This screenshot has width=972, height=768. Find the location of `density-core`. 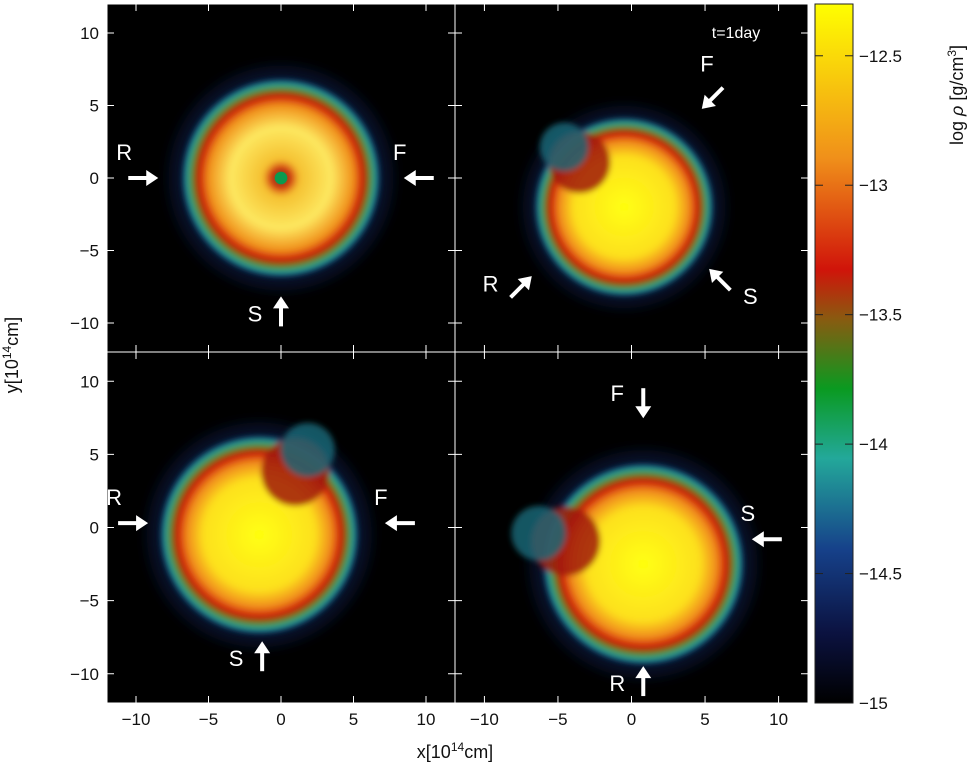

density-core is located at coordinates (281, 178).